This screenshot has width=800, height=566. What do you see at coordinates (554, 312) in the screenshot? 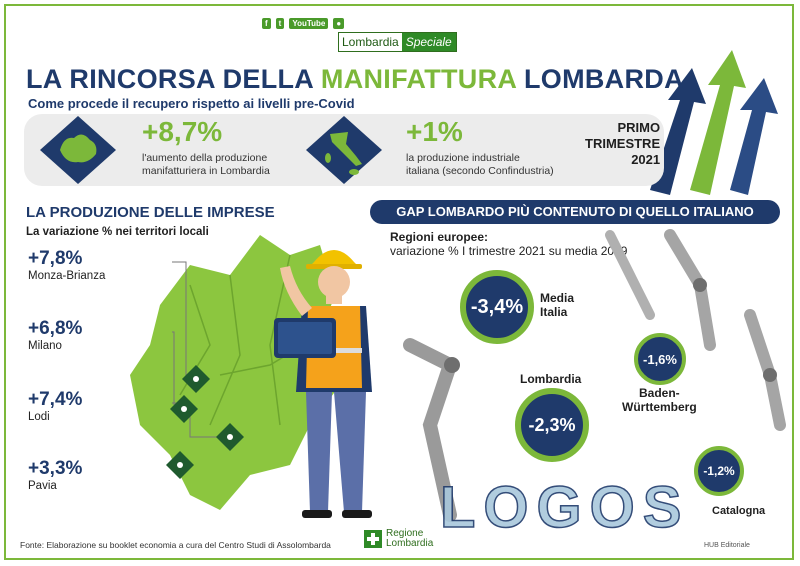
I see `media-label-line2: Italia` at bounding box center [554, 312].